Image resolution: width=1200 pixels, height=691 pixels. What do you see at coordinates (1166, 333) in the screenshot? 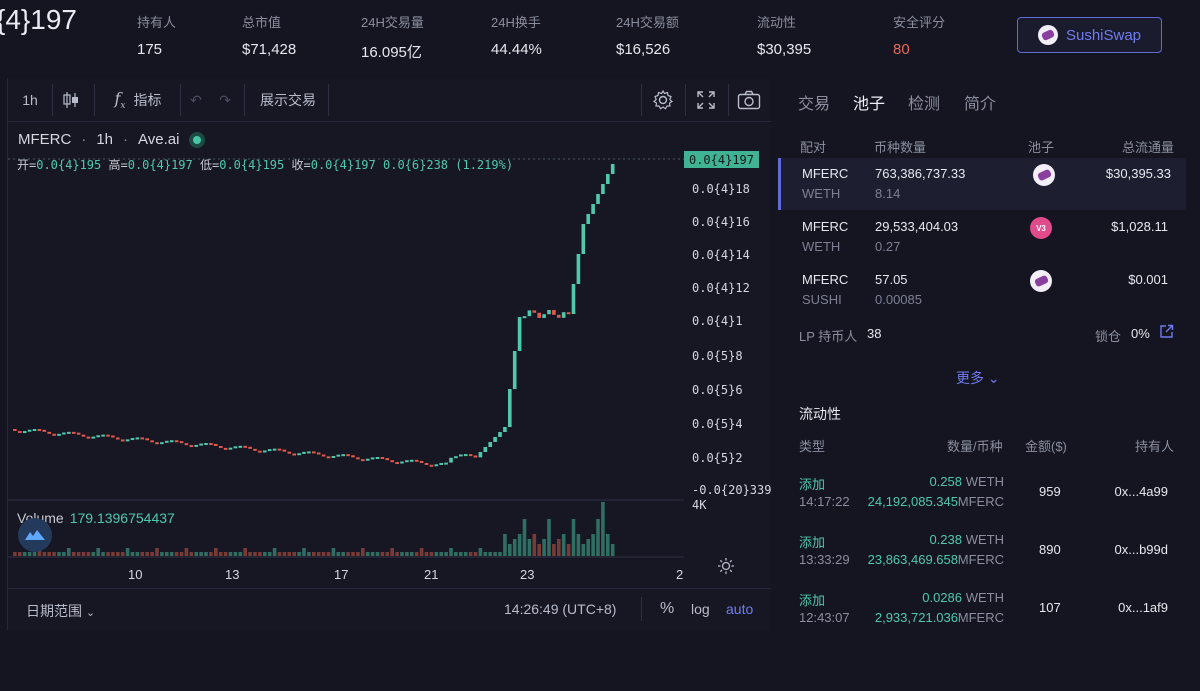
I see `external-link-icon` at bounding box center [1166, 333].